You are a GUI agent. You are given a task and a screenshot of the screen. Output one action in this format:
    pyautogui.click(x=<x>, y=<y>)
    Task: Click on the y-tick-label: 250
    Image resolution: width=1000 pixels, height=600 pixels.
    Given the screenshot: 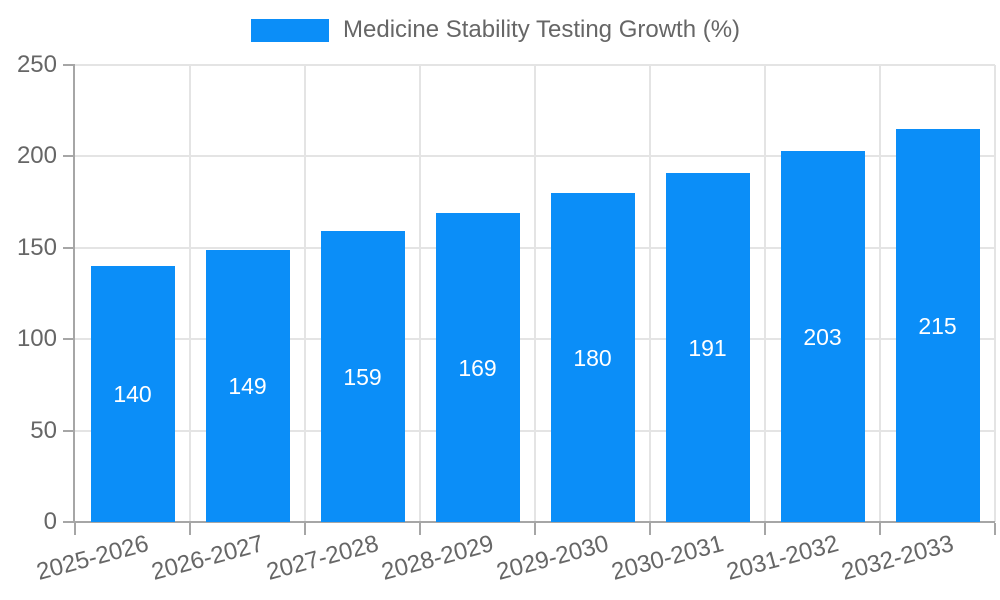 What is the action you would take?
    pyautogui.click(x=36, y=64)
    